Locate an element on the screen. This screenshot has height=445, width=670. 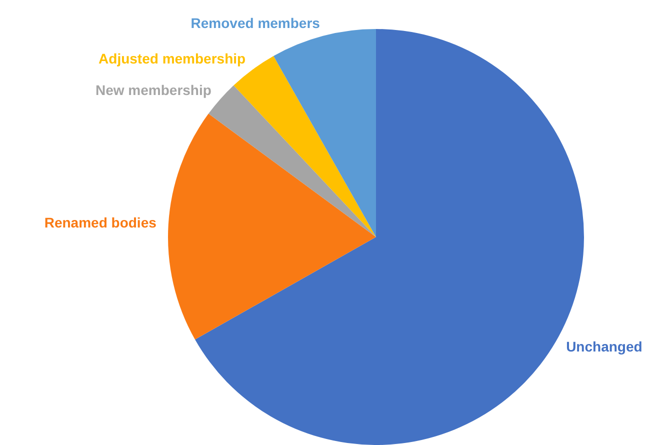
slice-label: New membership is located at coordinates (153, 90).